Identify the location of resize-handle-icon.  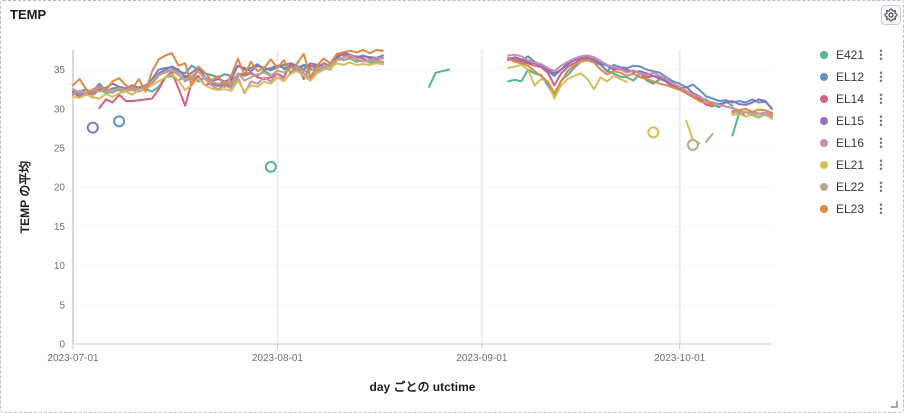
(894, 404).